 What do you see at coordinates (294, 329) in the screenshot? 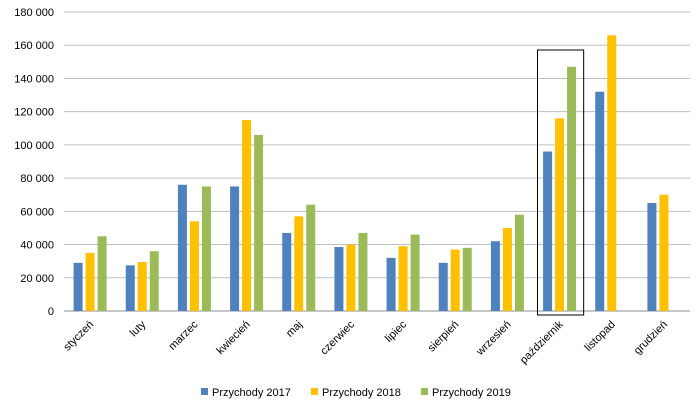
I see `x-tick-label: maj` at bounding box center [294, 329].